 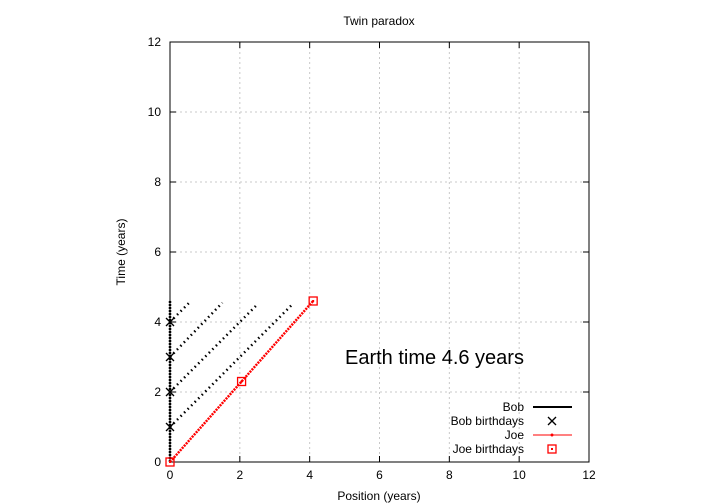 What do you see at coordinates (309, 475) in the screenshot?
I see `x-tick-label: 4` at bounding box center [309, 475].